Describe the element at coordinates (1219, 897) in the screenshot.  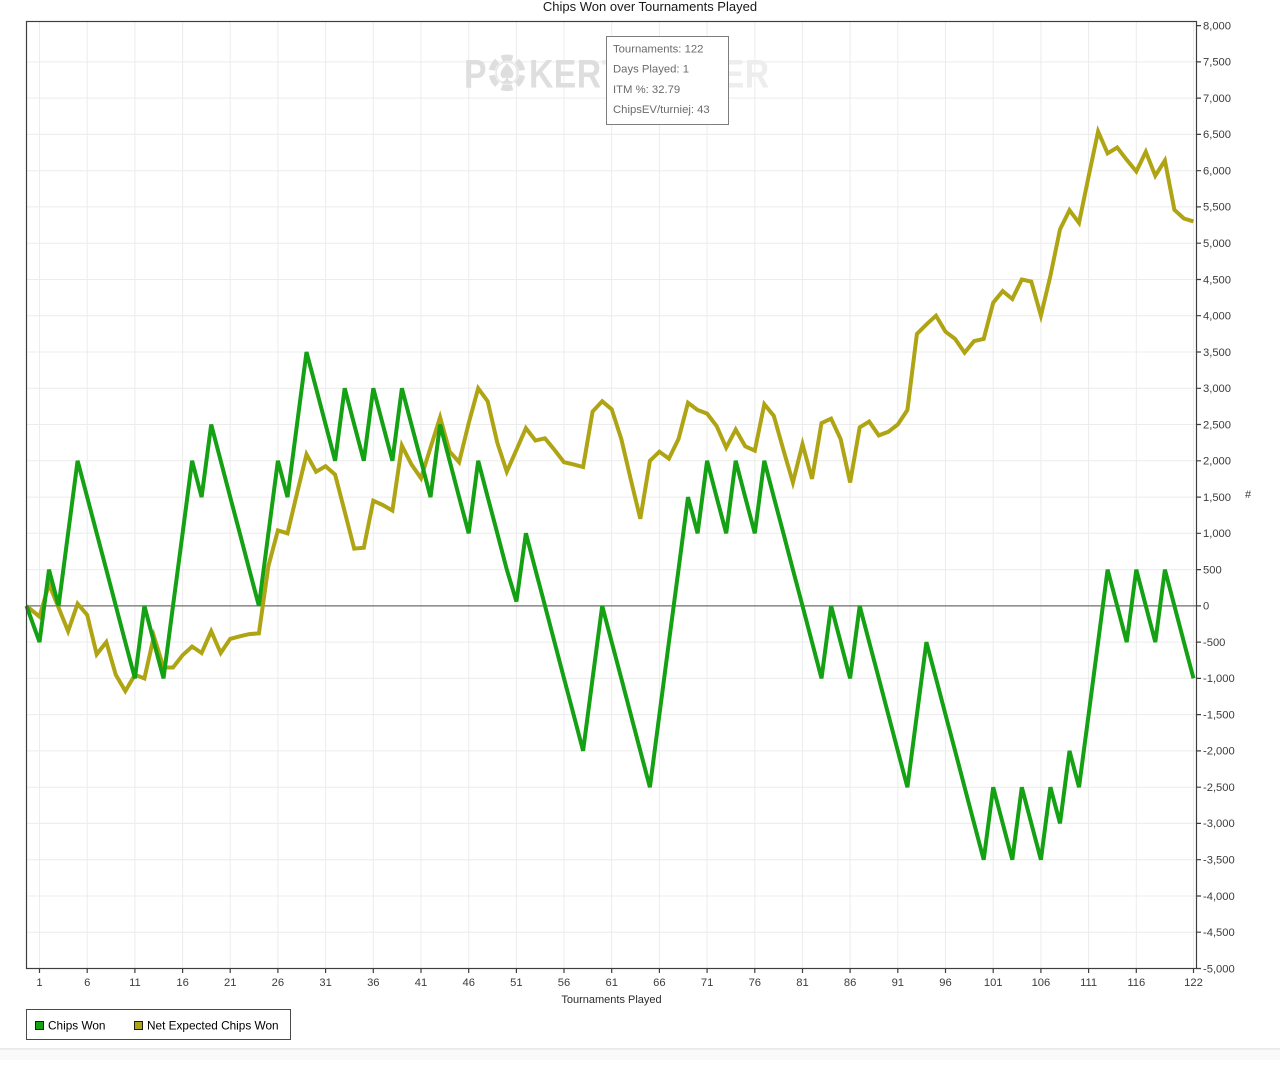
I see `svg-text: -4,000` at that location.